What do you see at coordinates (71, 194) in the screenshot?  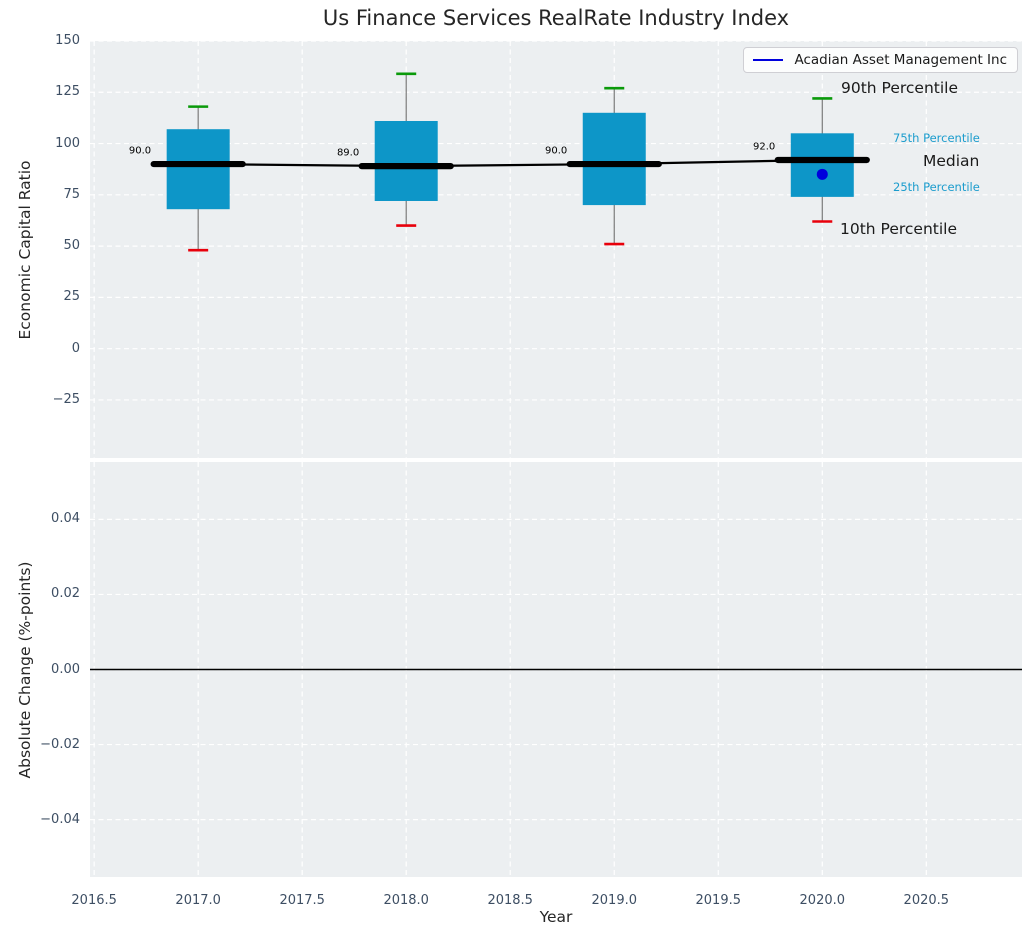 I see `y-tick-label-top: 75` at bounding box center [71, 194].